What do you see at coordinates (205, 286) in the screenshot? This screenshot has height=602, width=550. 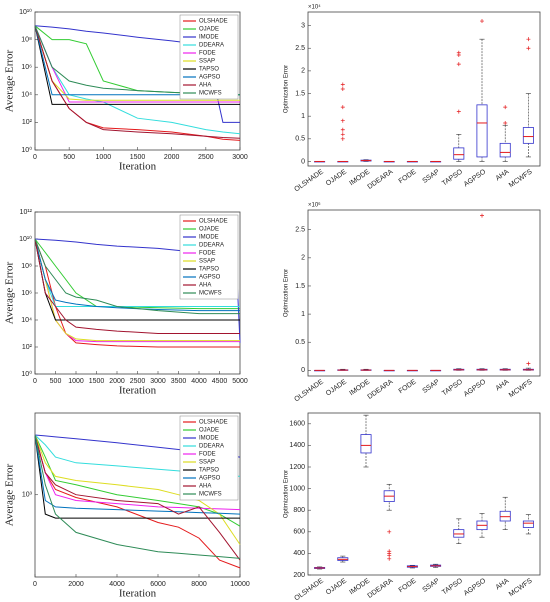 I see `legend-label: AHA` at bounding box center [205, 286].